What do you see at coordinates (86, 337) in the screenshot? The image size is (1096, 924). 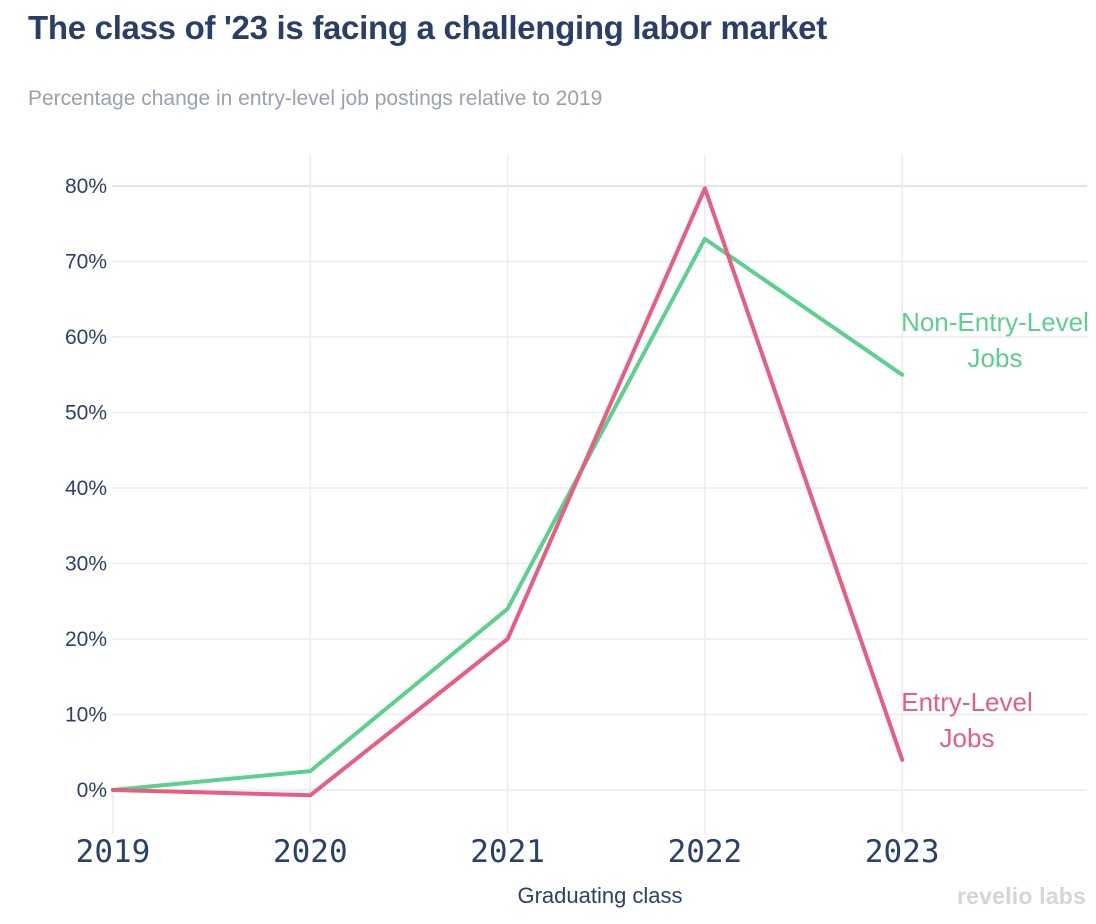 I see `y-tick-label: 60%` at bounding box center [86, 337].